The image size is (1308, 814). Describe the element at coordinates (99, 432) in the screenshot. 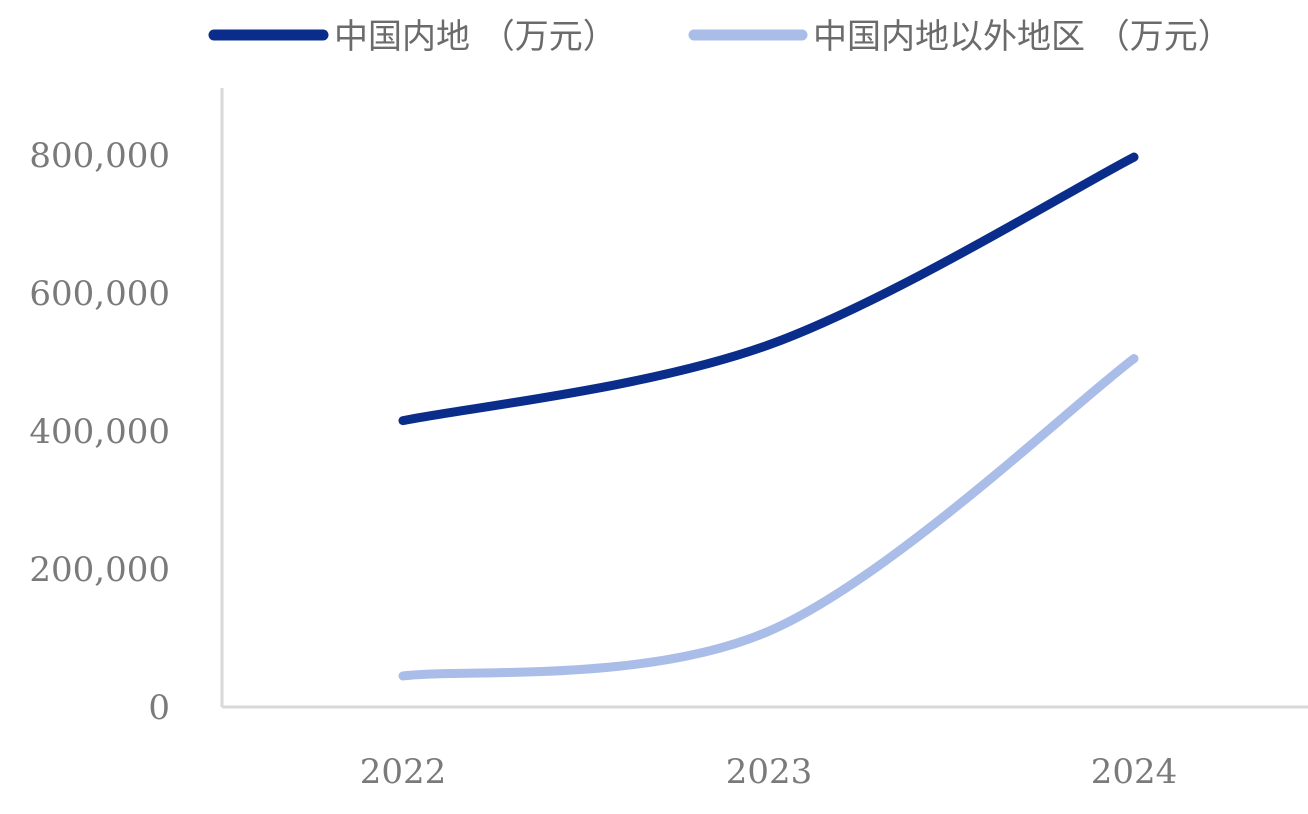

I see `y-tick-label: 400,000` at that location.